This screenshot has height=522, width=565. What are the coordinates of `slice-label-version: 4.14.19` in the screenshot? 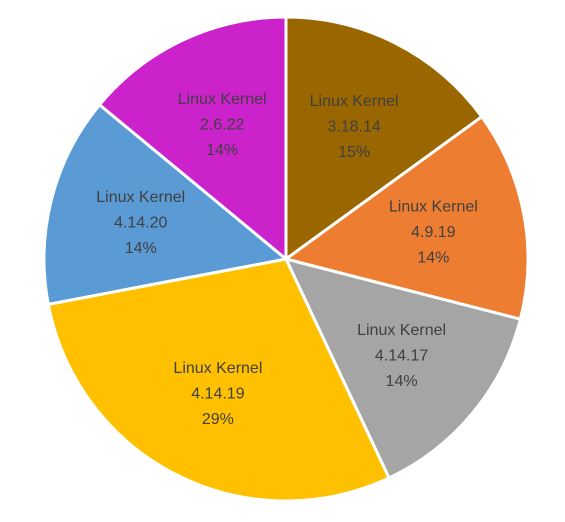 It's located at (217, 394).